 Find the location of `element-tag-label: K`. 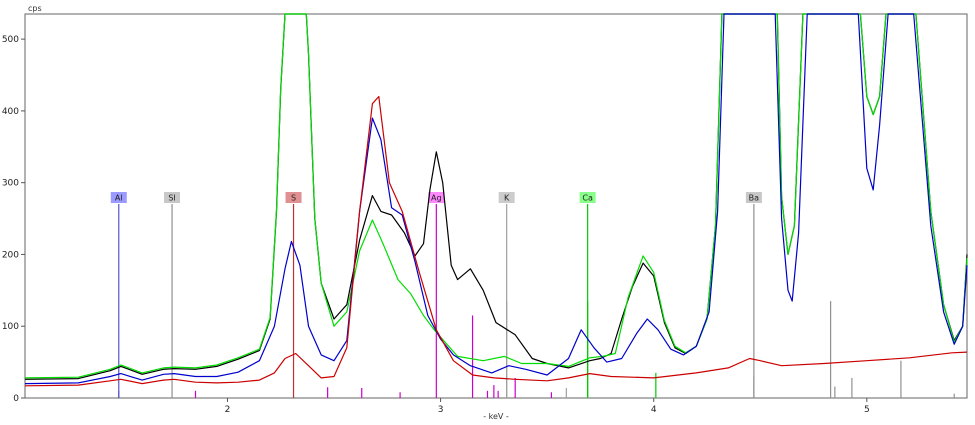

element-tag-label: K is located at coordinates (507, 198).